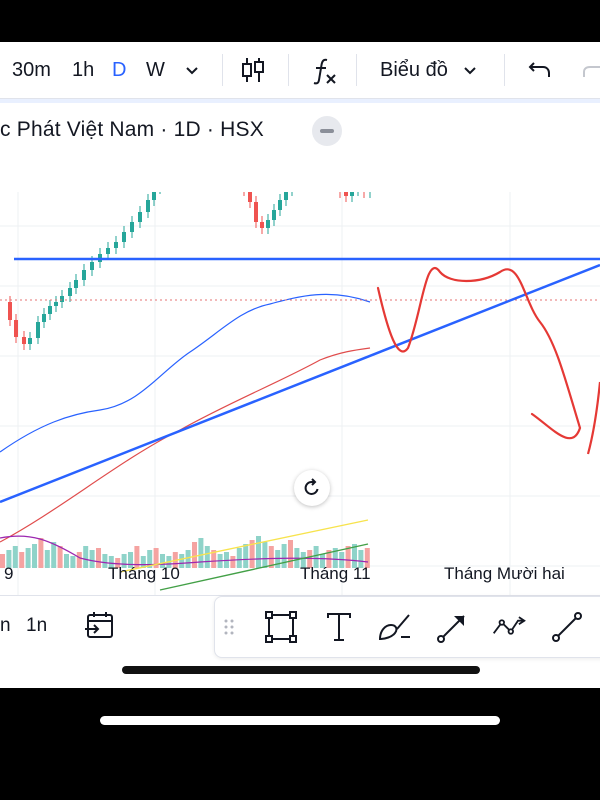  I want to click on top-toolbar: 30m 1h D W Biểu đồ, so click(300, 70).